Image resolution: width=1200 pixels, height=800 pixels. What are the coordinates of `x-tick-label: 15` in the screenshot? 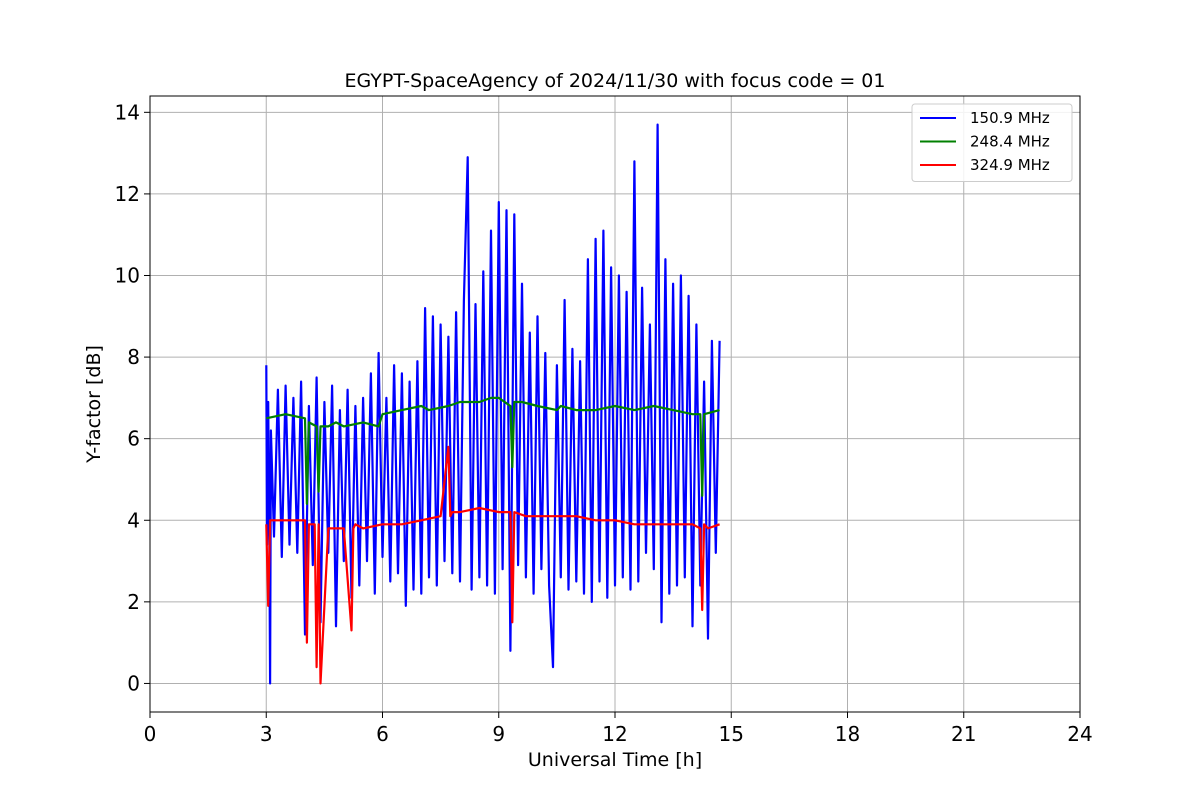 It's located at (731, 734).